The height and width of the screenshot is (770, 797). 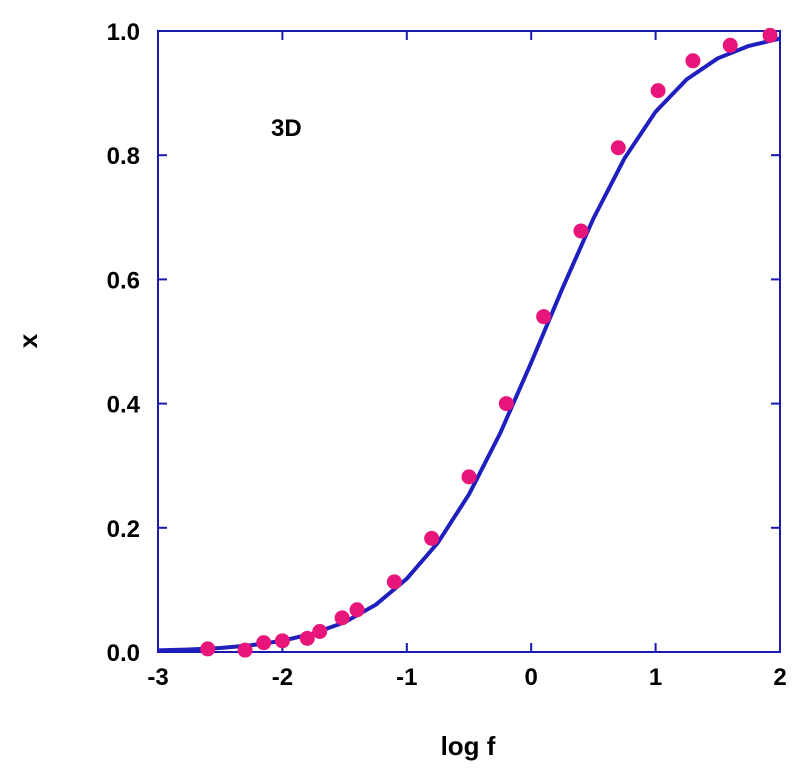 What do you see at coordinates (123, 280) in the screenshot?
I see `y-tick-label: 0.6` at bounding box center [123, 280].